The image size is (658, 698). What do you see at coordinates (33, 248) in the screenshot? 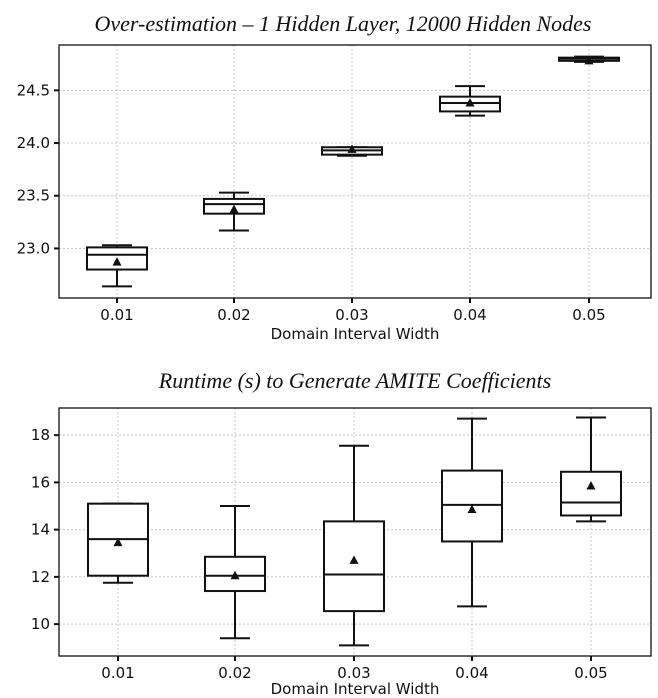
I see `chart-1-ytick-label: 23.0` at bounding box center [33, 248].